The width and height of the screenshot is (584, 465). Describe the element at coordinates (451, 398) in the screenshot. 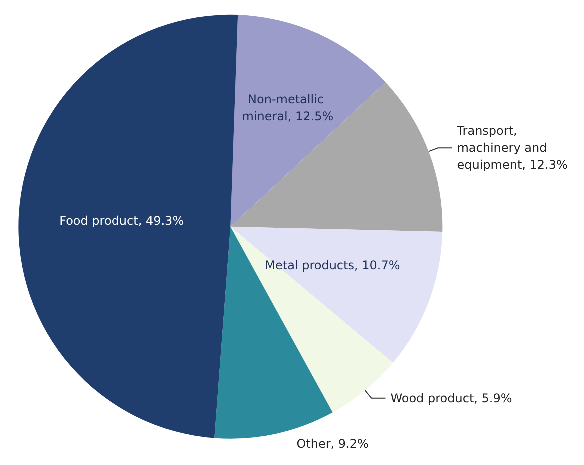

I see `slice-label: Wood product, 5.9%` at that location.